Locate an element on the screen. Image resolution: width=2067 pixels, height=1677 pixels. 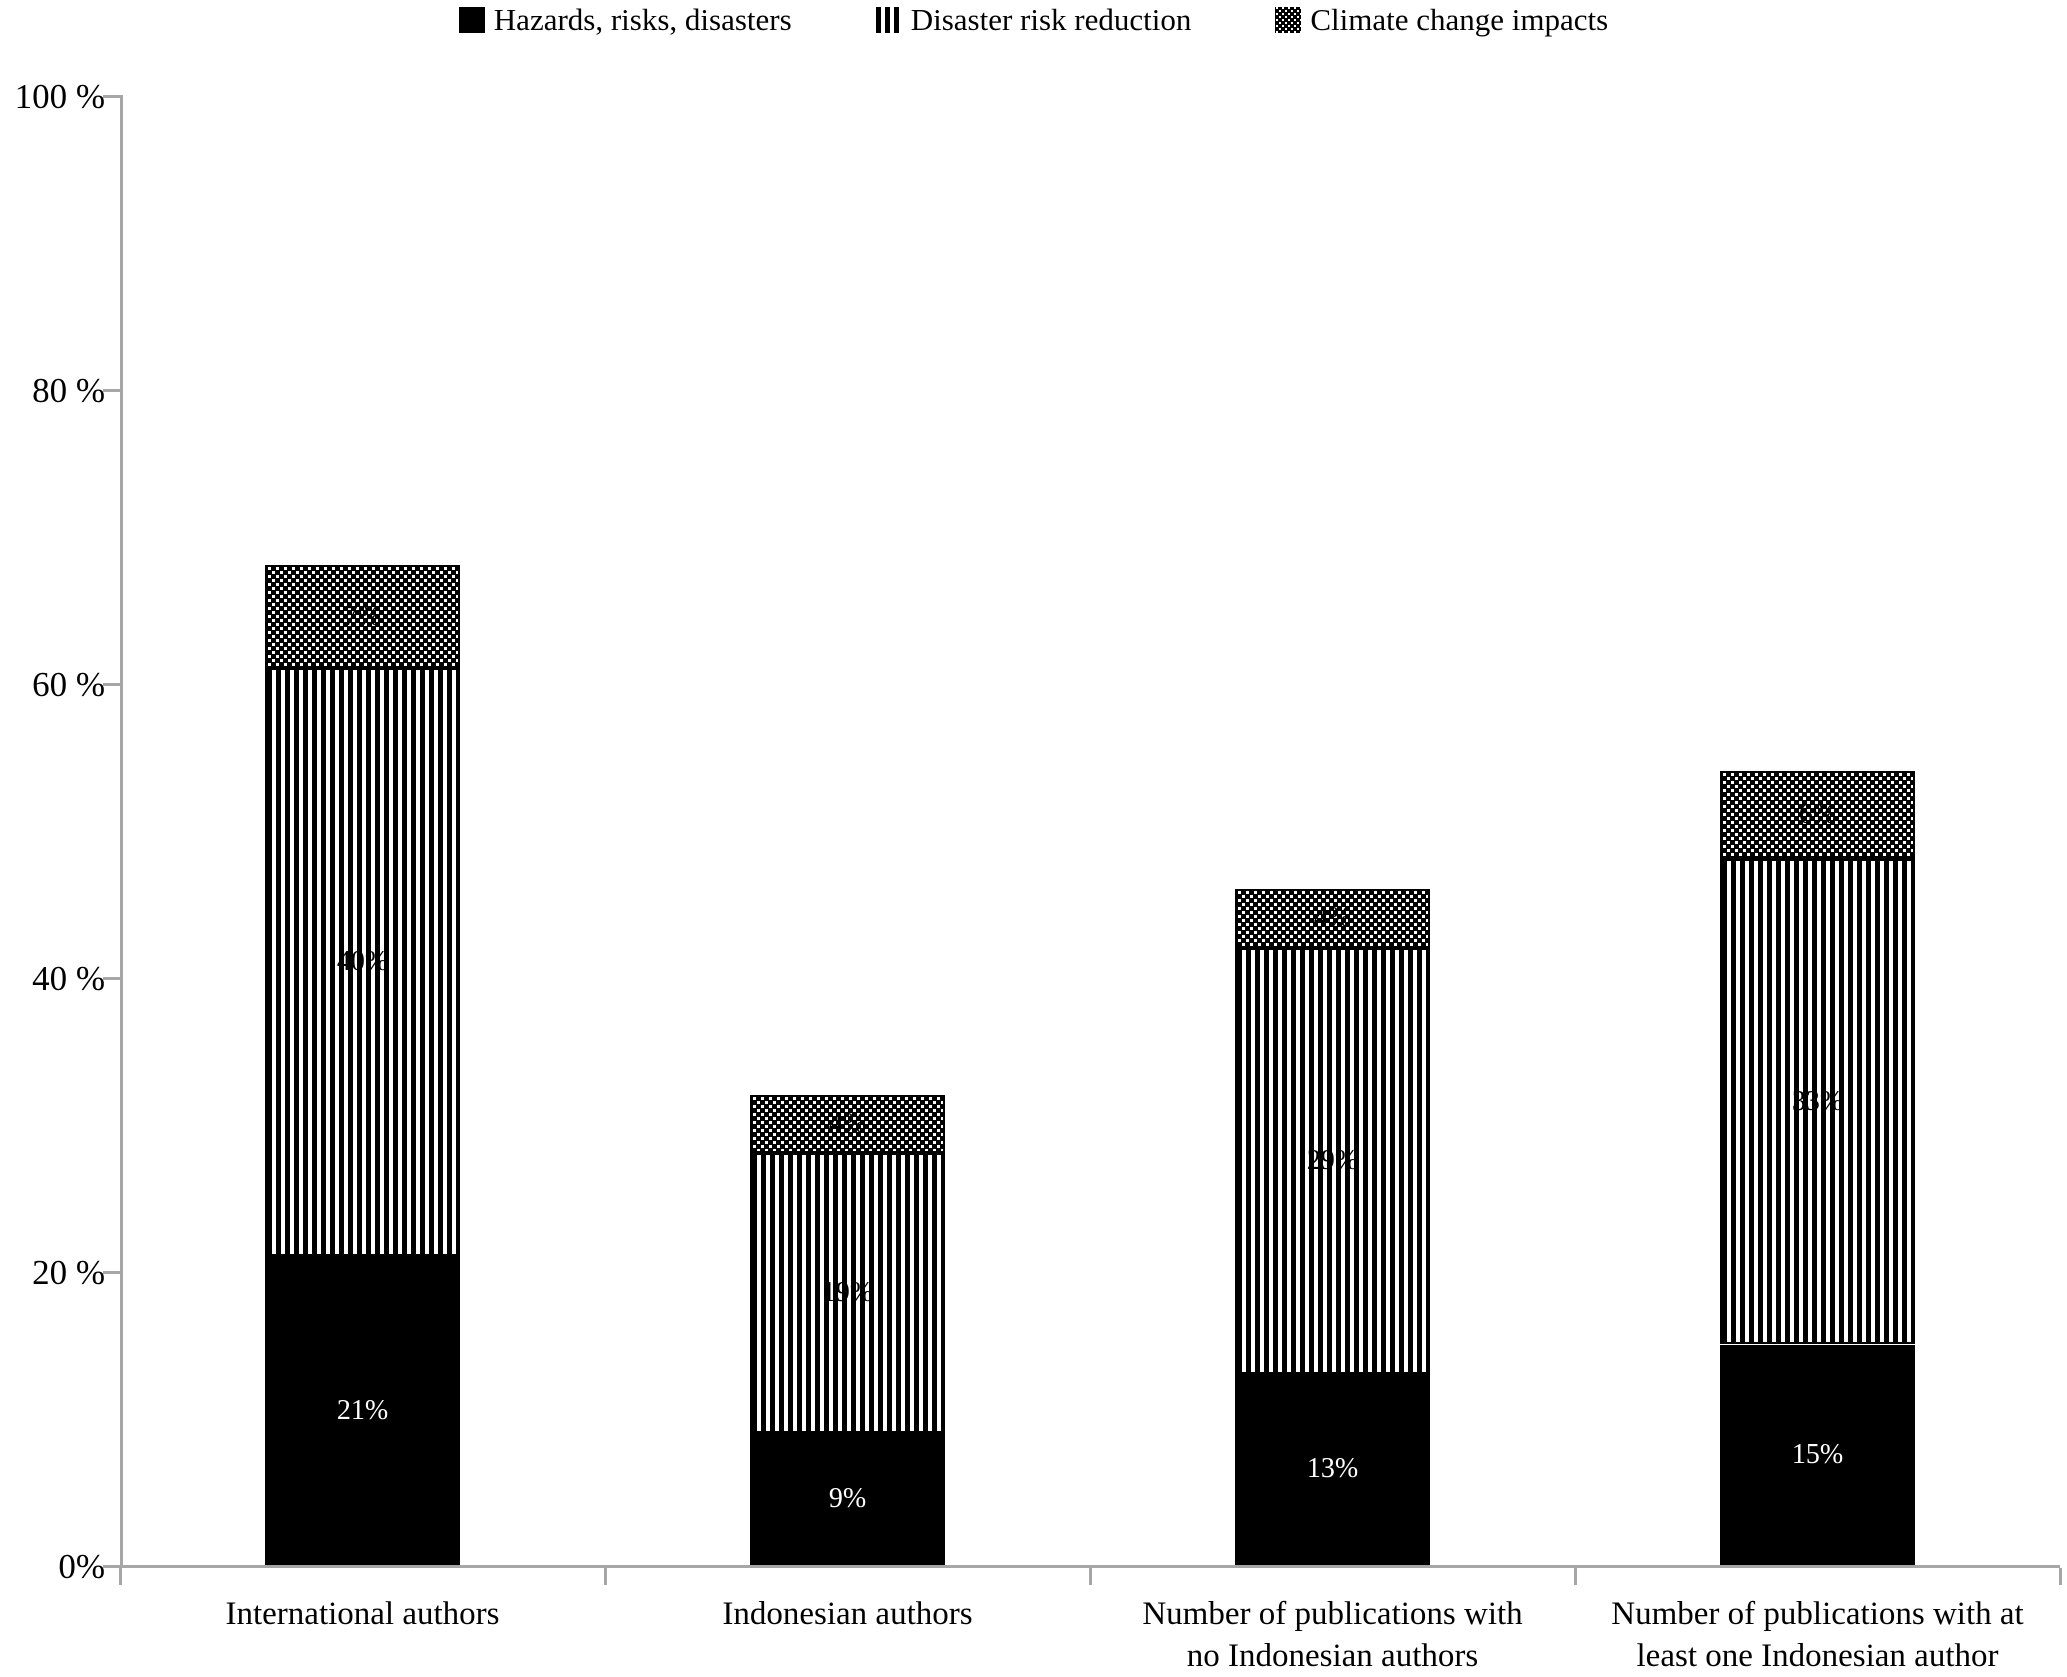
legend-label: Climate change impacts is located at coordinates (1459, 19).